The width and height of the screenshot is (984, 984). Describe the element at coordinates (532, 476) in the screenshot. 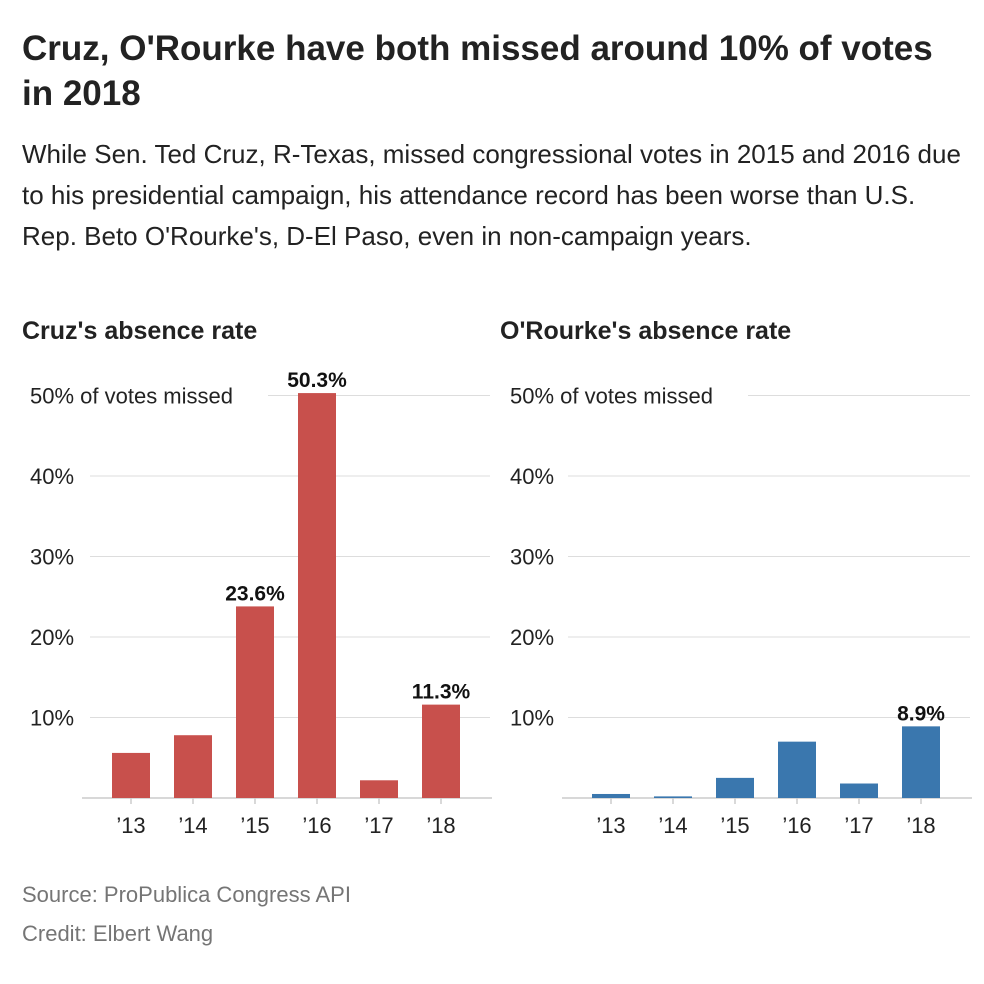

I see `orourke-ytick-label: 40%` at that location.